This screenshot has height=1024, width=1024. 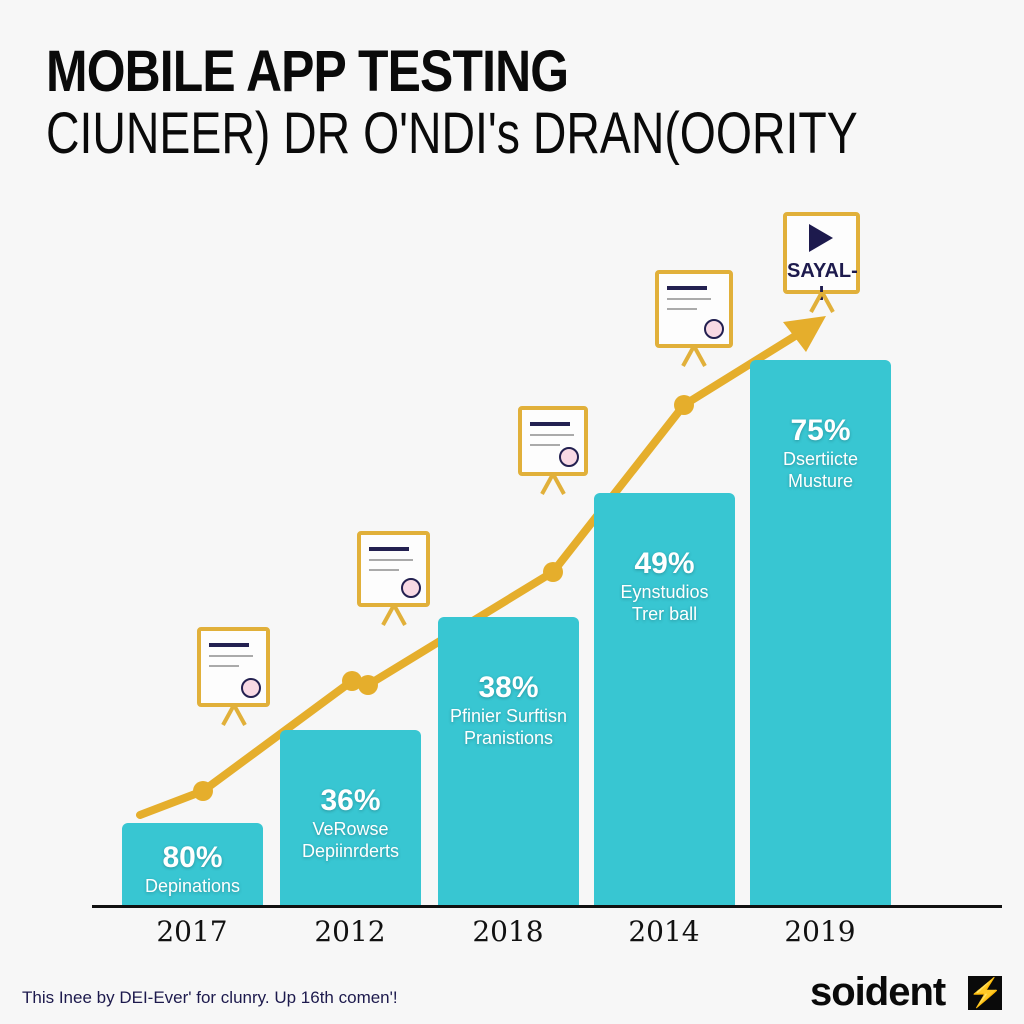 I want to click on bar-value-label: 80%, so click(x=192, y=857).